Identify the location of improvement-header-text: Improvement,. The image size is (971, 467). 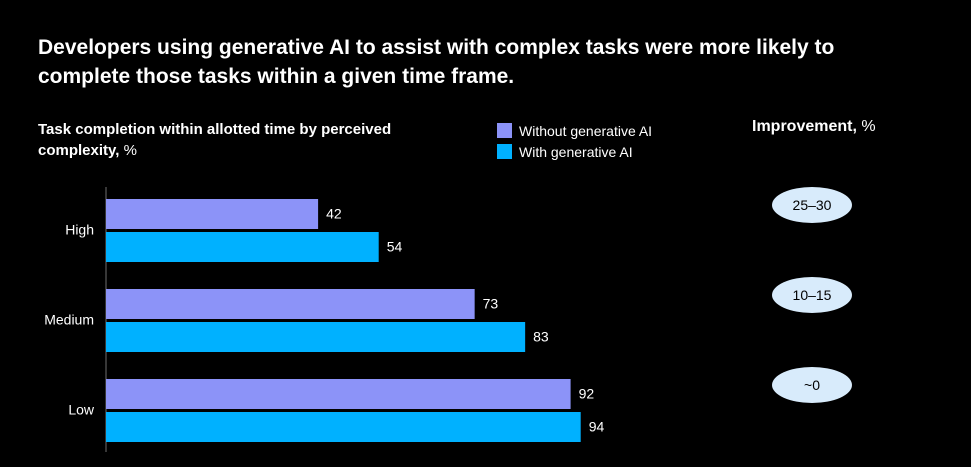
(804, 126).